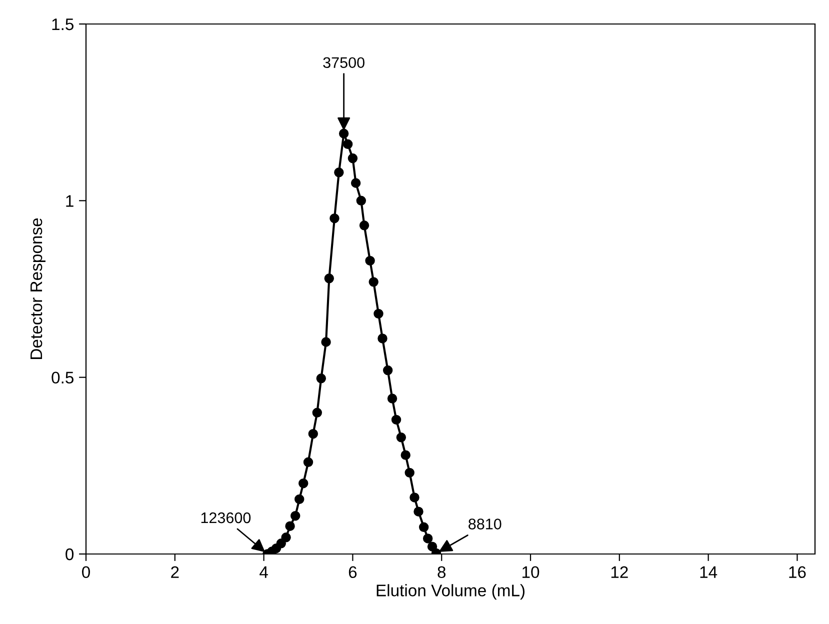  I want to click on x-tick-label: 2, so click(175, 572).